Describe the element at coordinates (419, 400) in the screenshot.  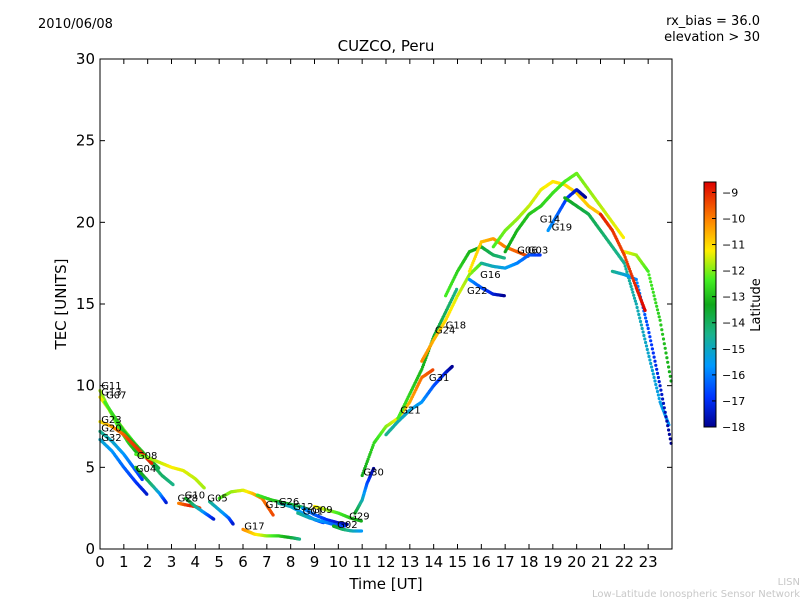
I see `series-g31` at that location.